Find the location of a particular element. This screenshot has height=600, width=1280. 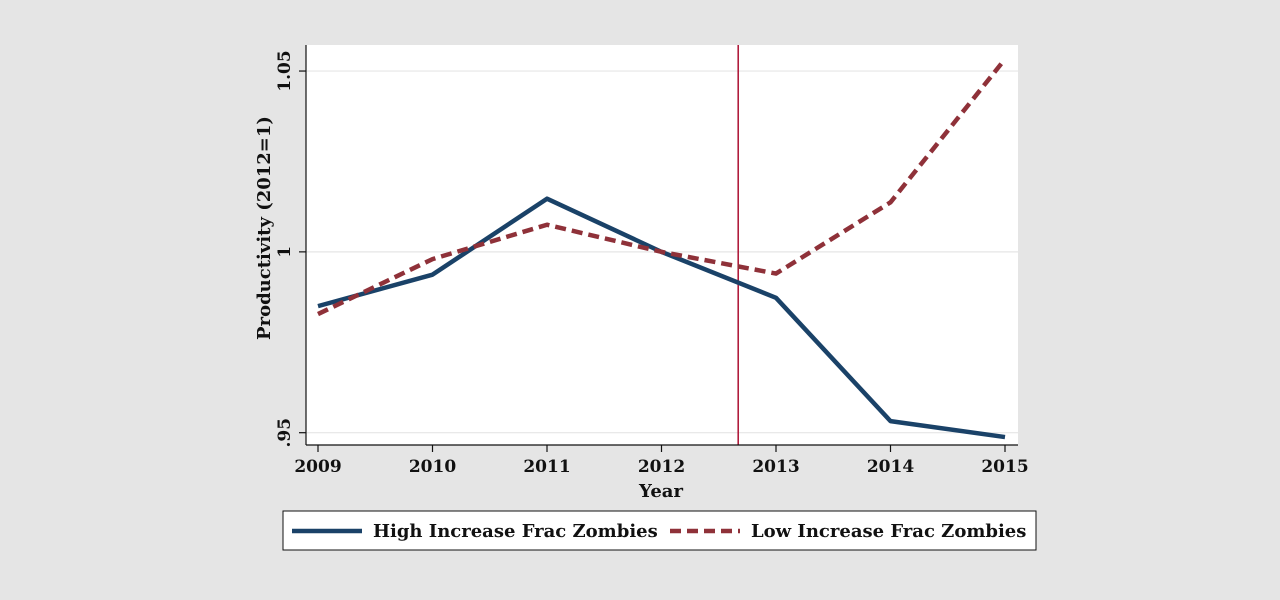

y-tick-label-2: 1.05 is located at coordinates (285, 70).